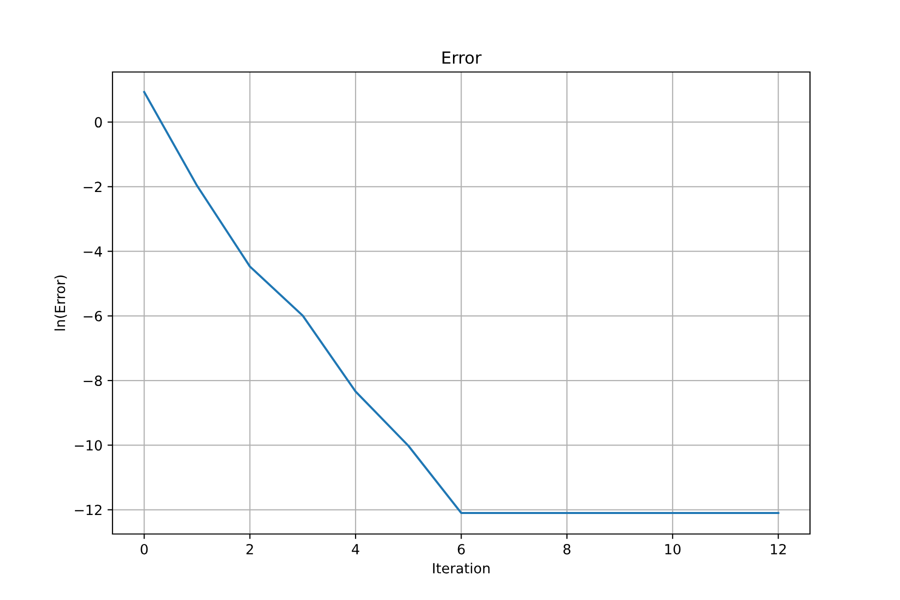  What do you see at coordinates (249, 549) in the screenshot?
I see `x-tick-label: 2` at bounding box center [249, 549].